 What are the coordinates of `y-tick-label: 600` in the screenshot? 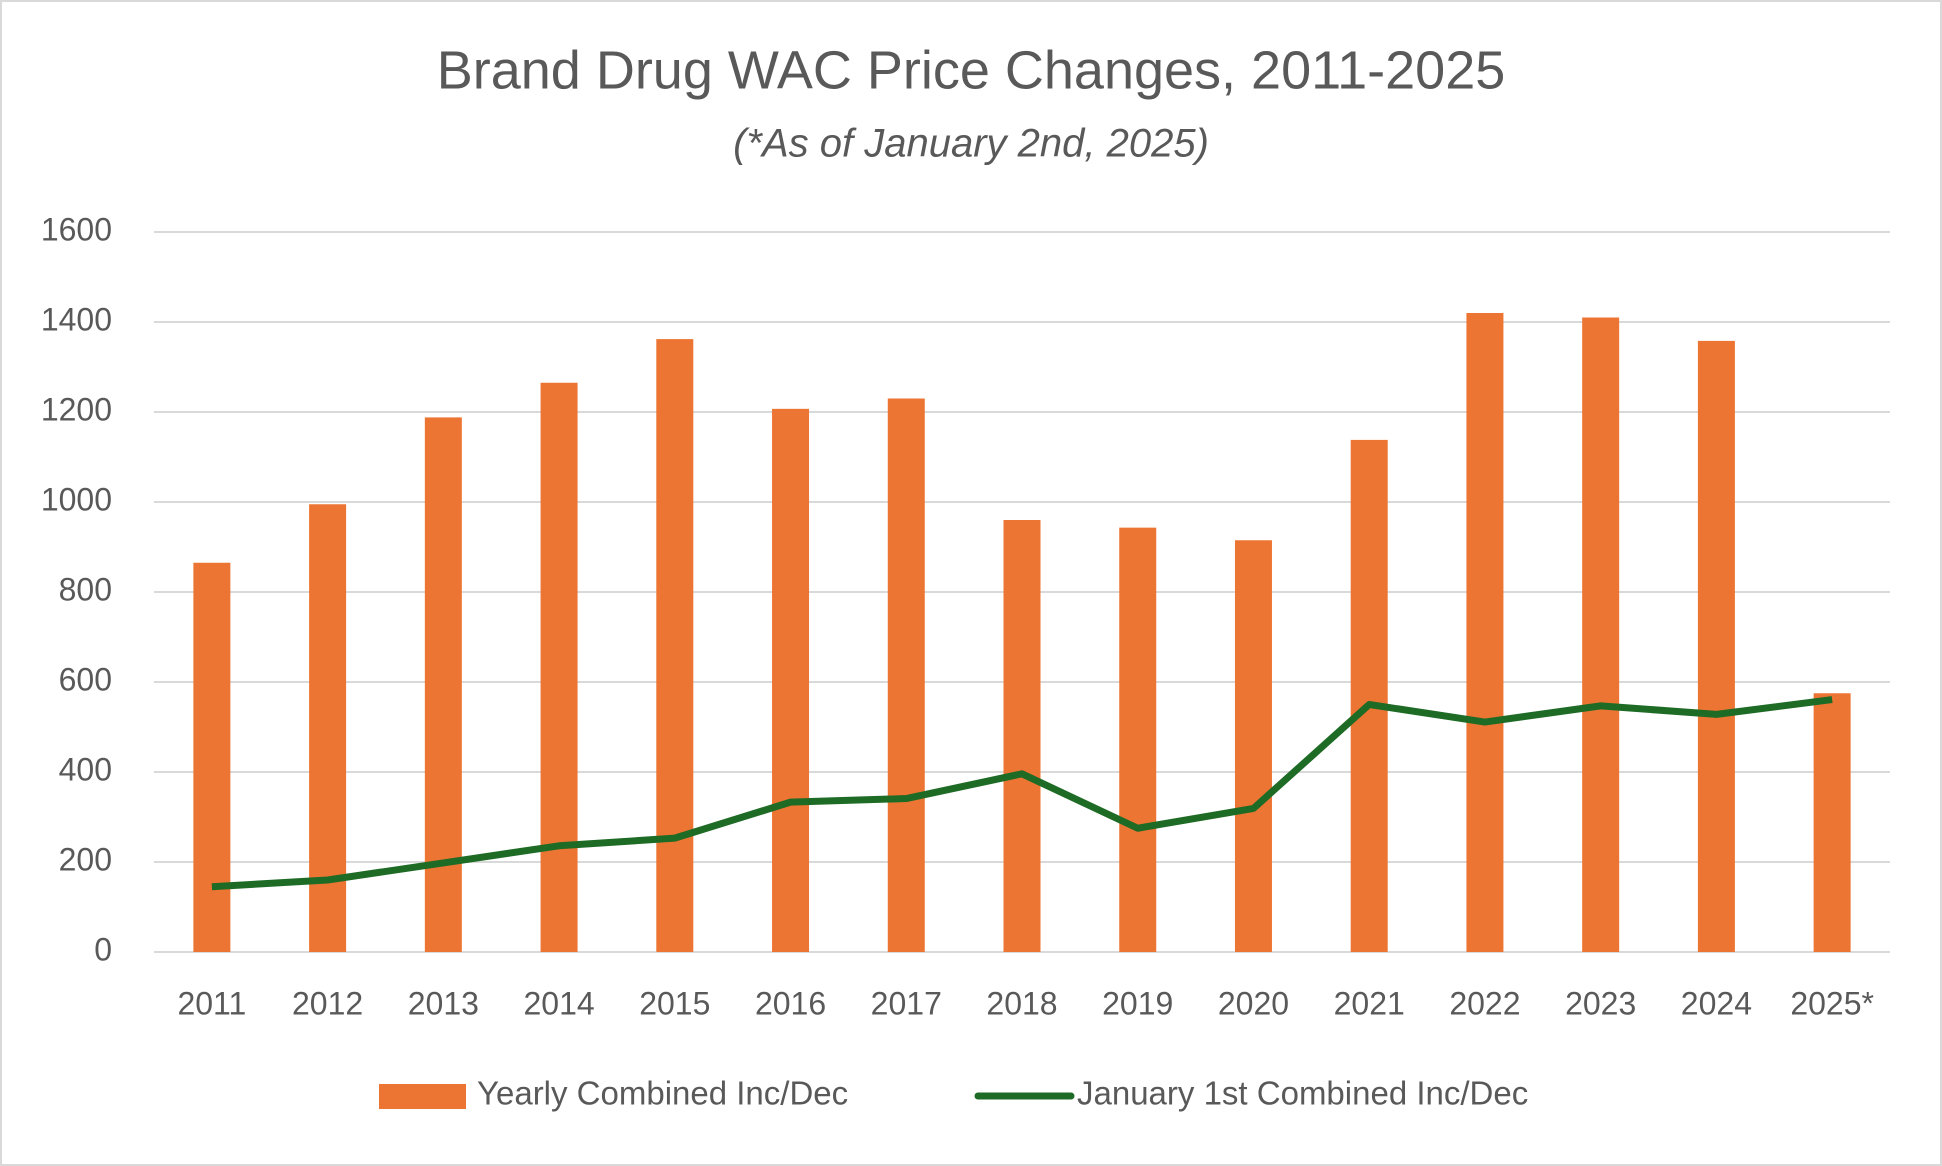 It's located at (85, 679).